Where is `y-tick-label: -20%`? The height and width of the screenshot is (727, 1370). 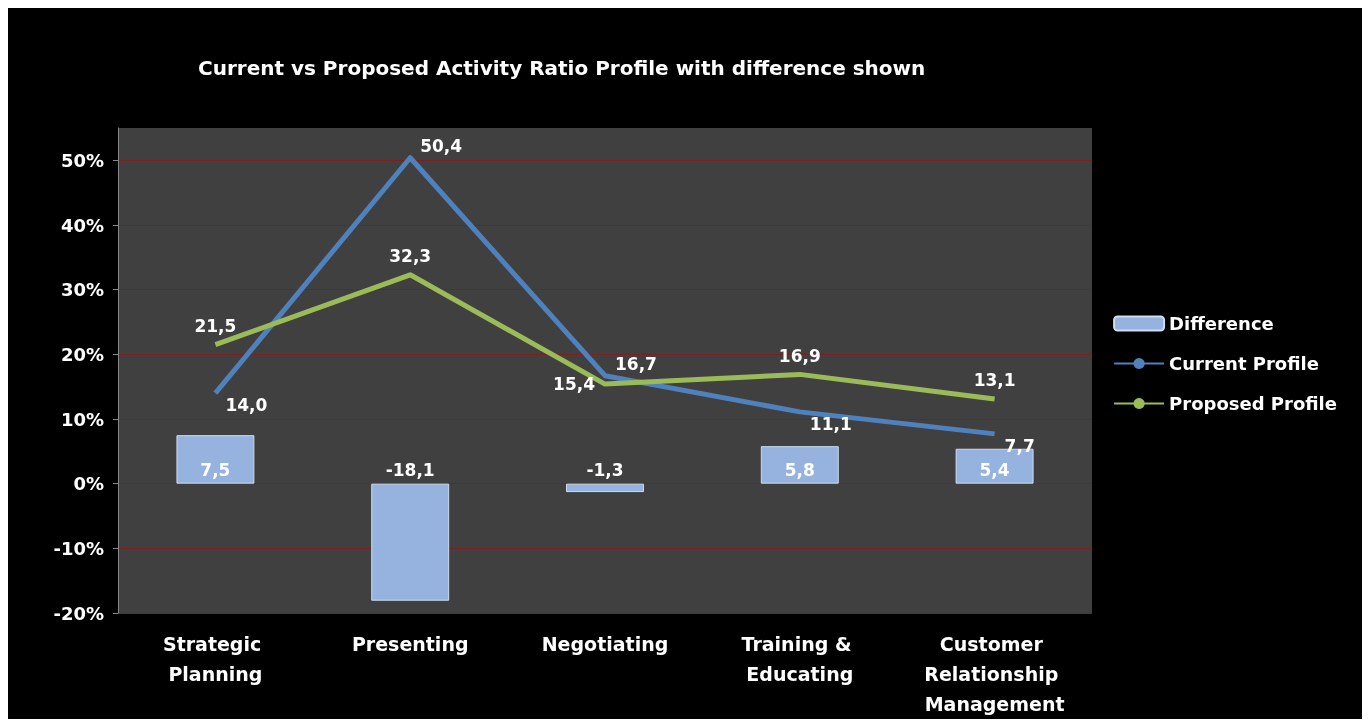 y-tick-label: -20% is located at coordinates (78, 613).